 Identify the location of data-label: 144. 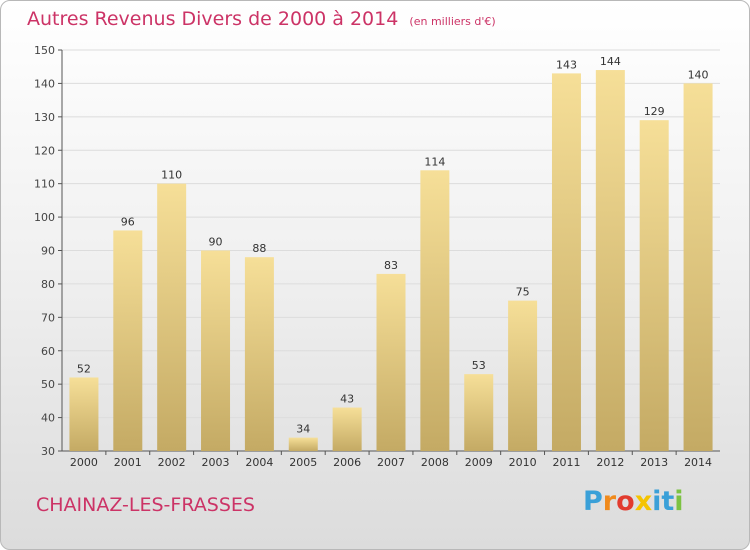
(610, 61).